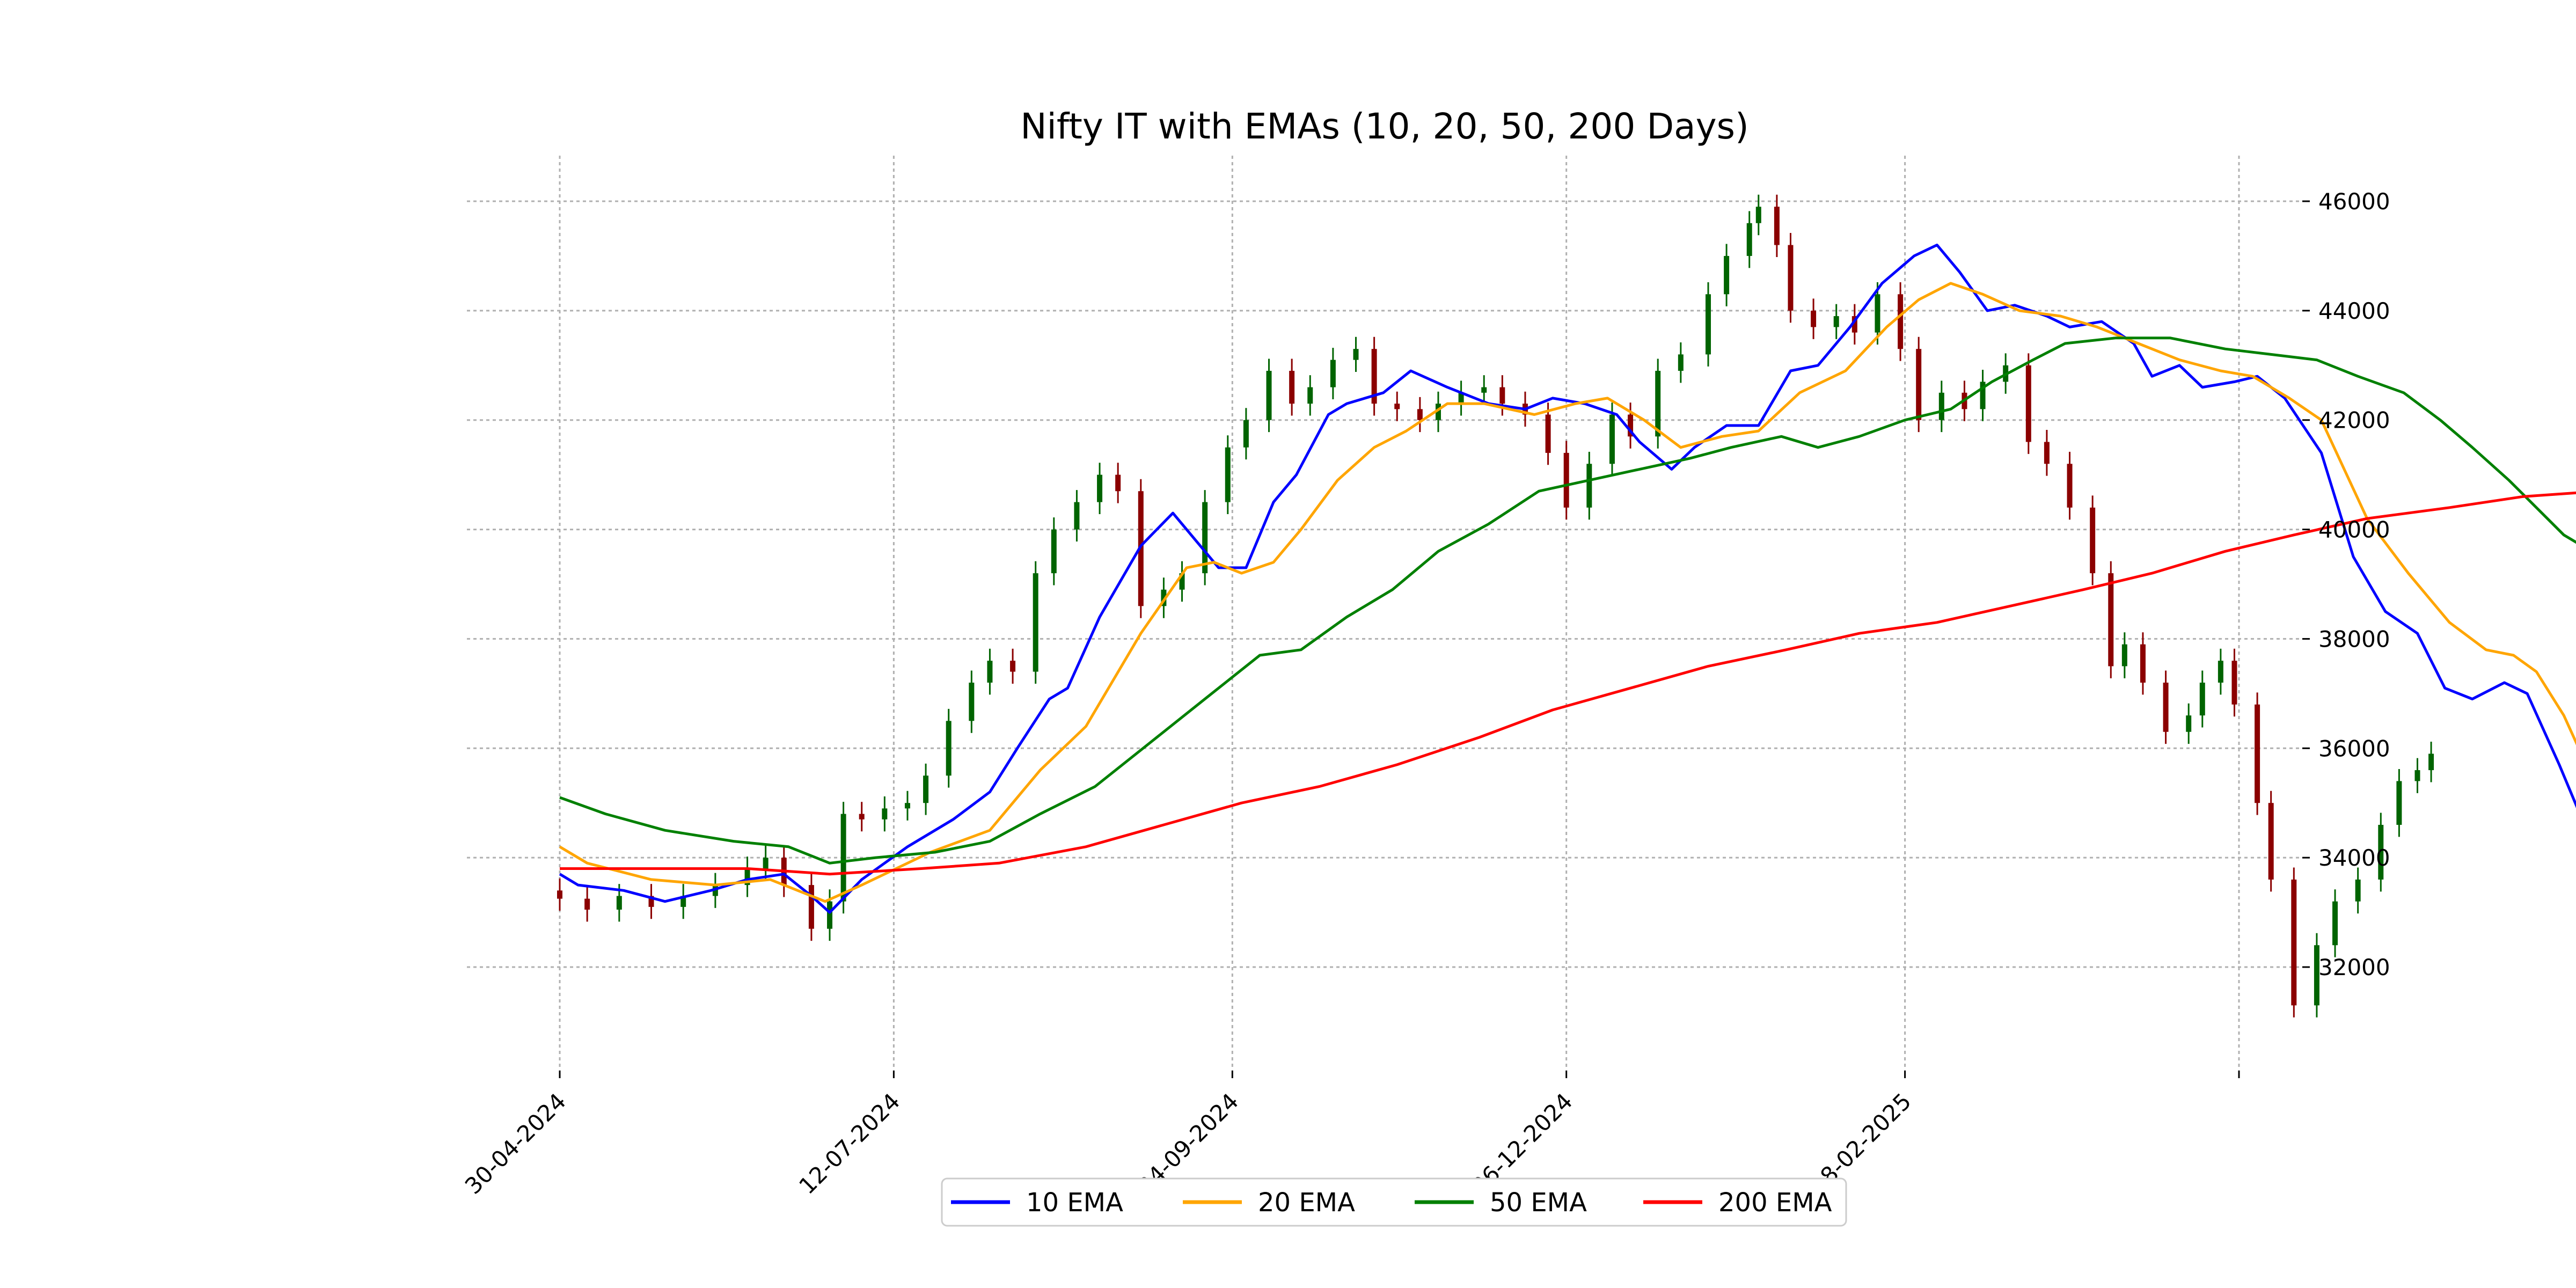 This screenshot has width=2576, height=1288. Describe the element at coordinates (849, 1143) in the screenshot. I see `x-tick-label: 12-07-2024` at that location.